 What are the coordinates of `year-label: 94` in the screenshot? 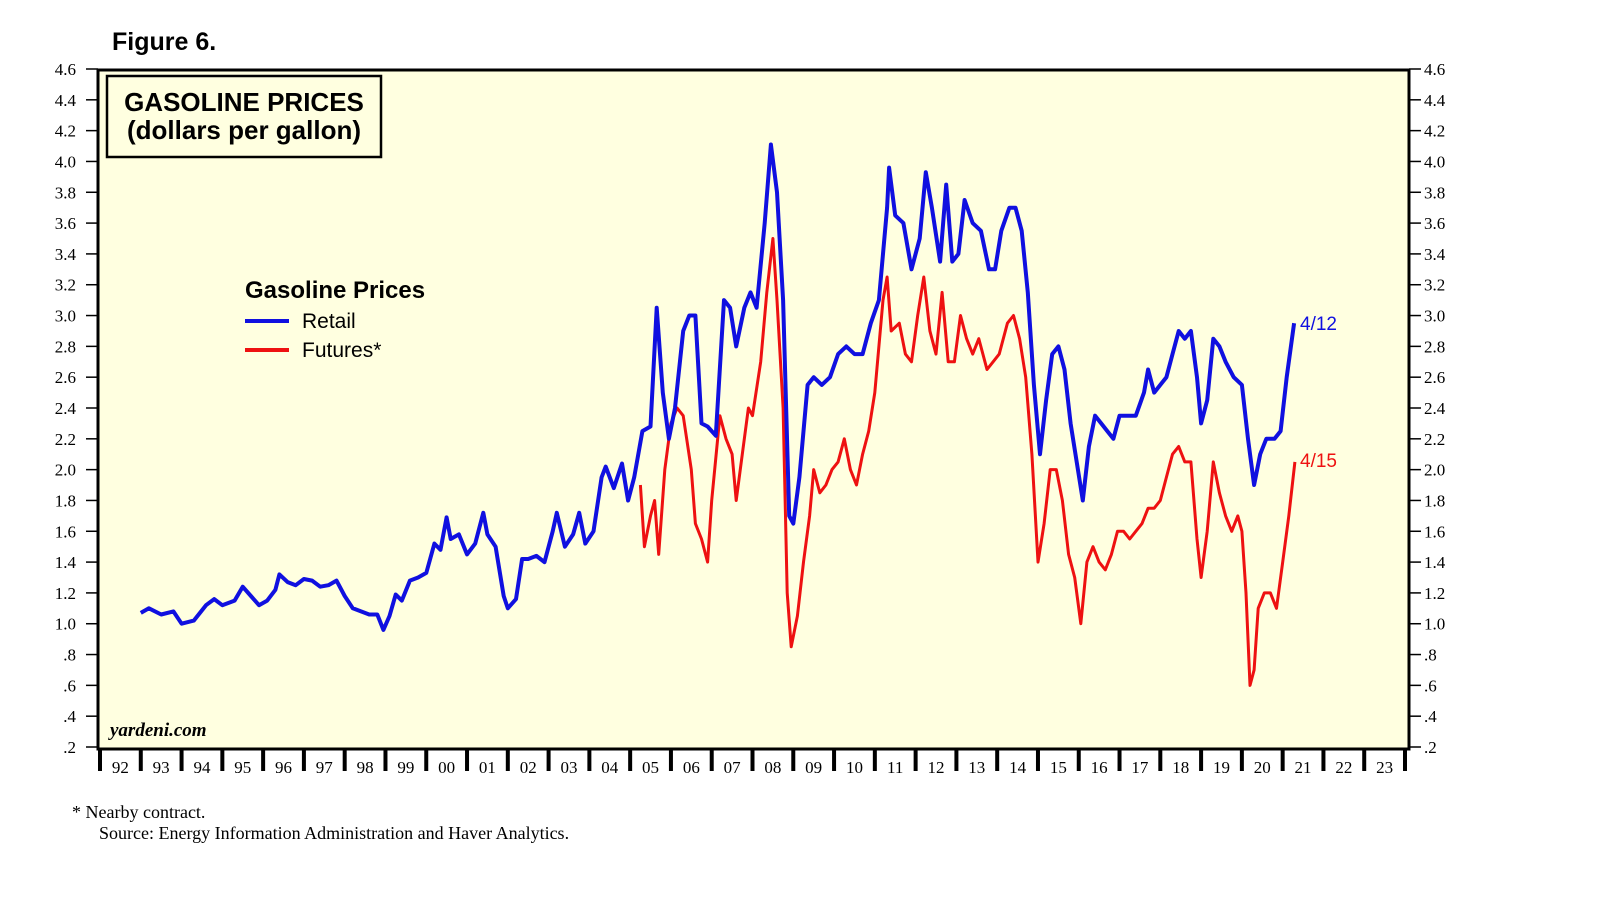 It's located at (202, 767).